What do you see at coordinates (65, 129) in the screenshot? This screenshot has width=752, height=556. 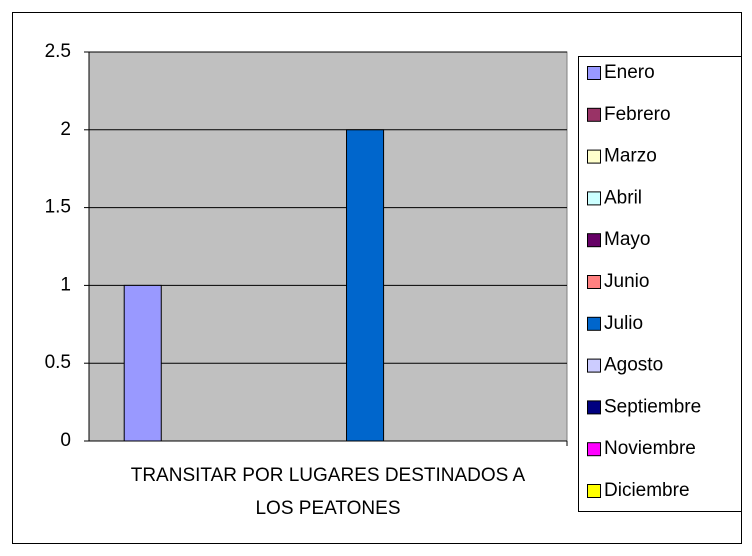 I see `y-tick-label: 2` at bounding box center [65, 129].